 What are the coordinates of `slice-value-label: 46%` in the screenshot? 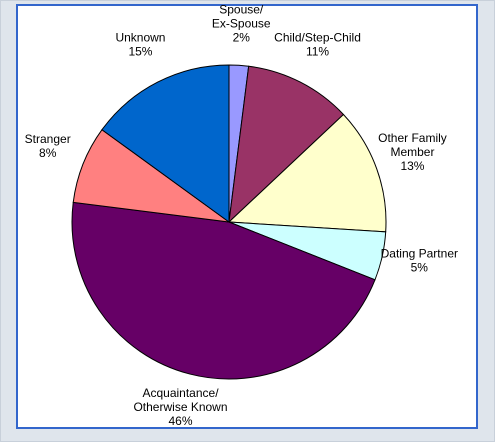 It's located at (180, 421).